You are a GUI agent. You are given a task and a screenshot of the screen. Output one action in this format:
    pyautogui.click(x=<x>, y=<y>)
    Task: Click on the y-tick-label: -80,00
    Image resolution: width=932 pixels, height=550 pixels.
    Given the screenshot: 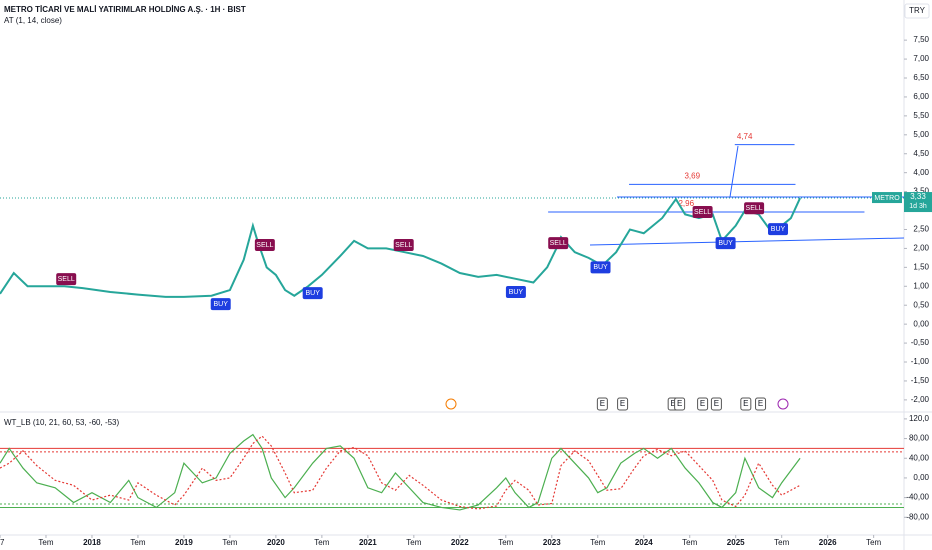 What is the action you would take?
    pyautogui.click(x=917, y=516)
    